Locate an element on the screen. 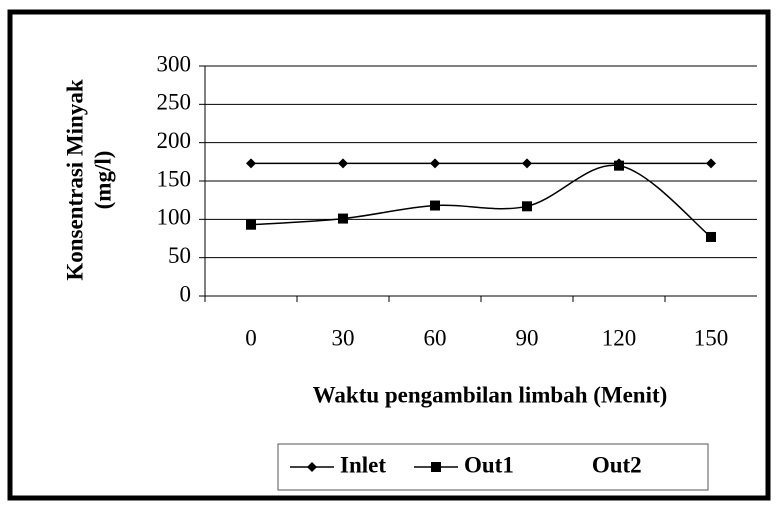  x-tick-label: 120 is located at coordinates (619, 337).